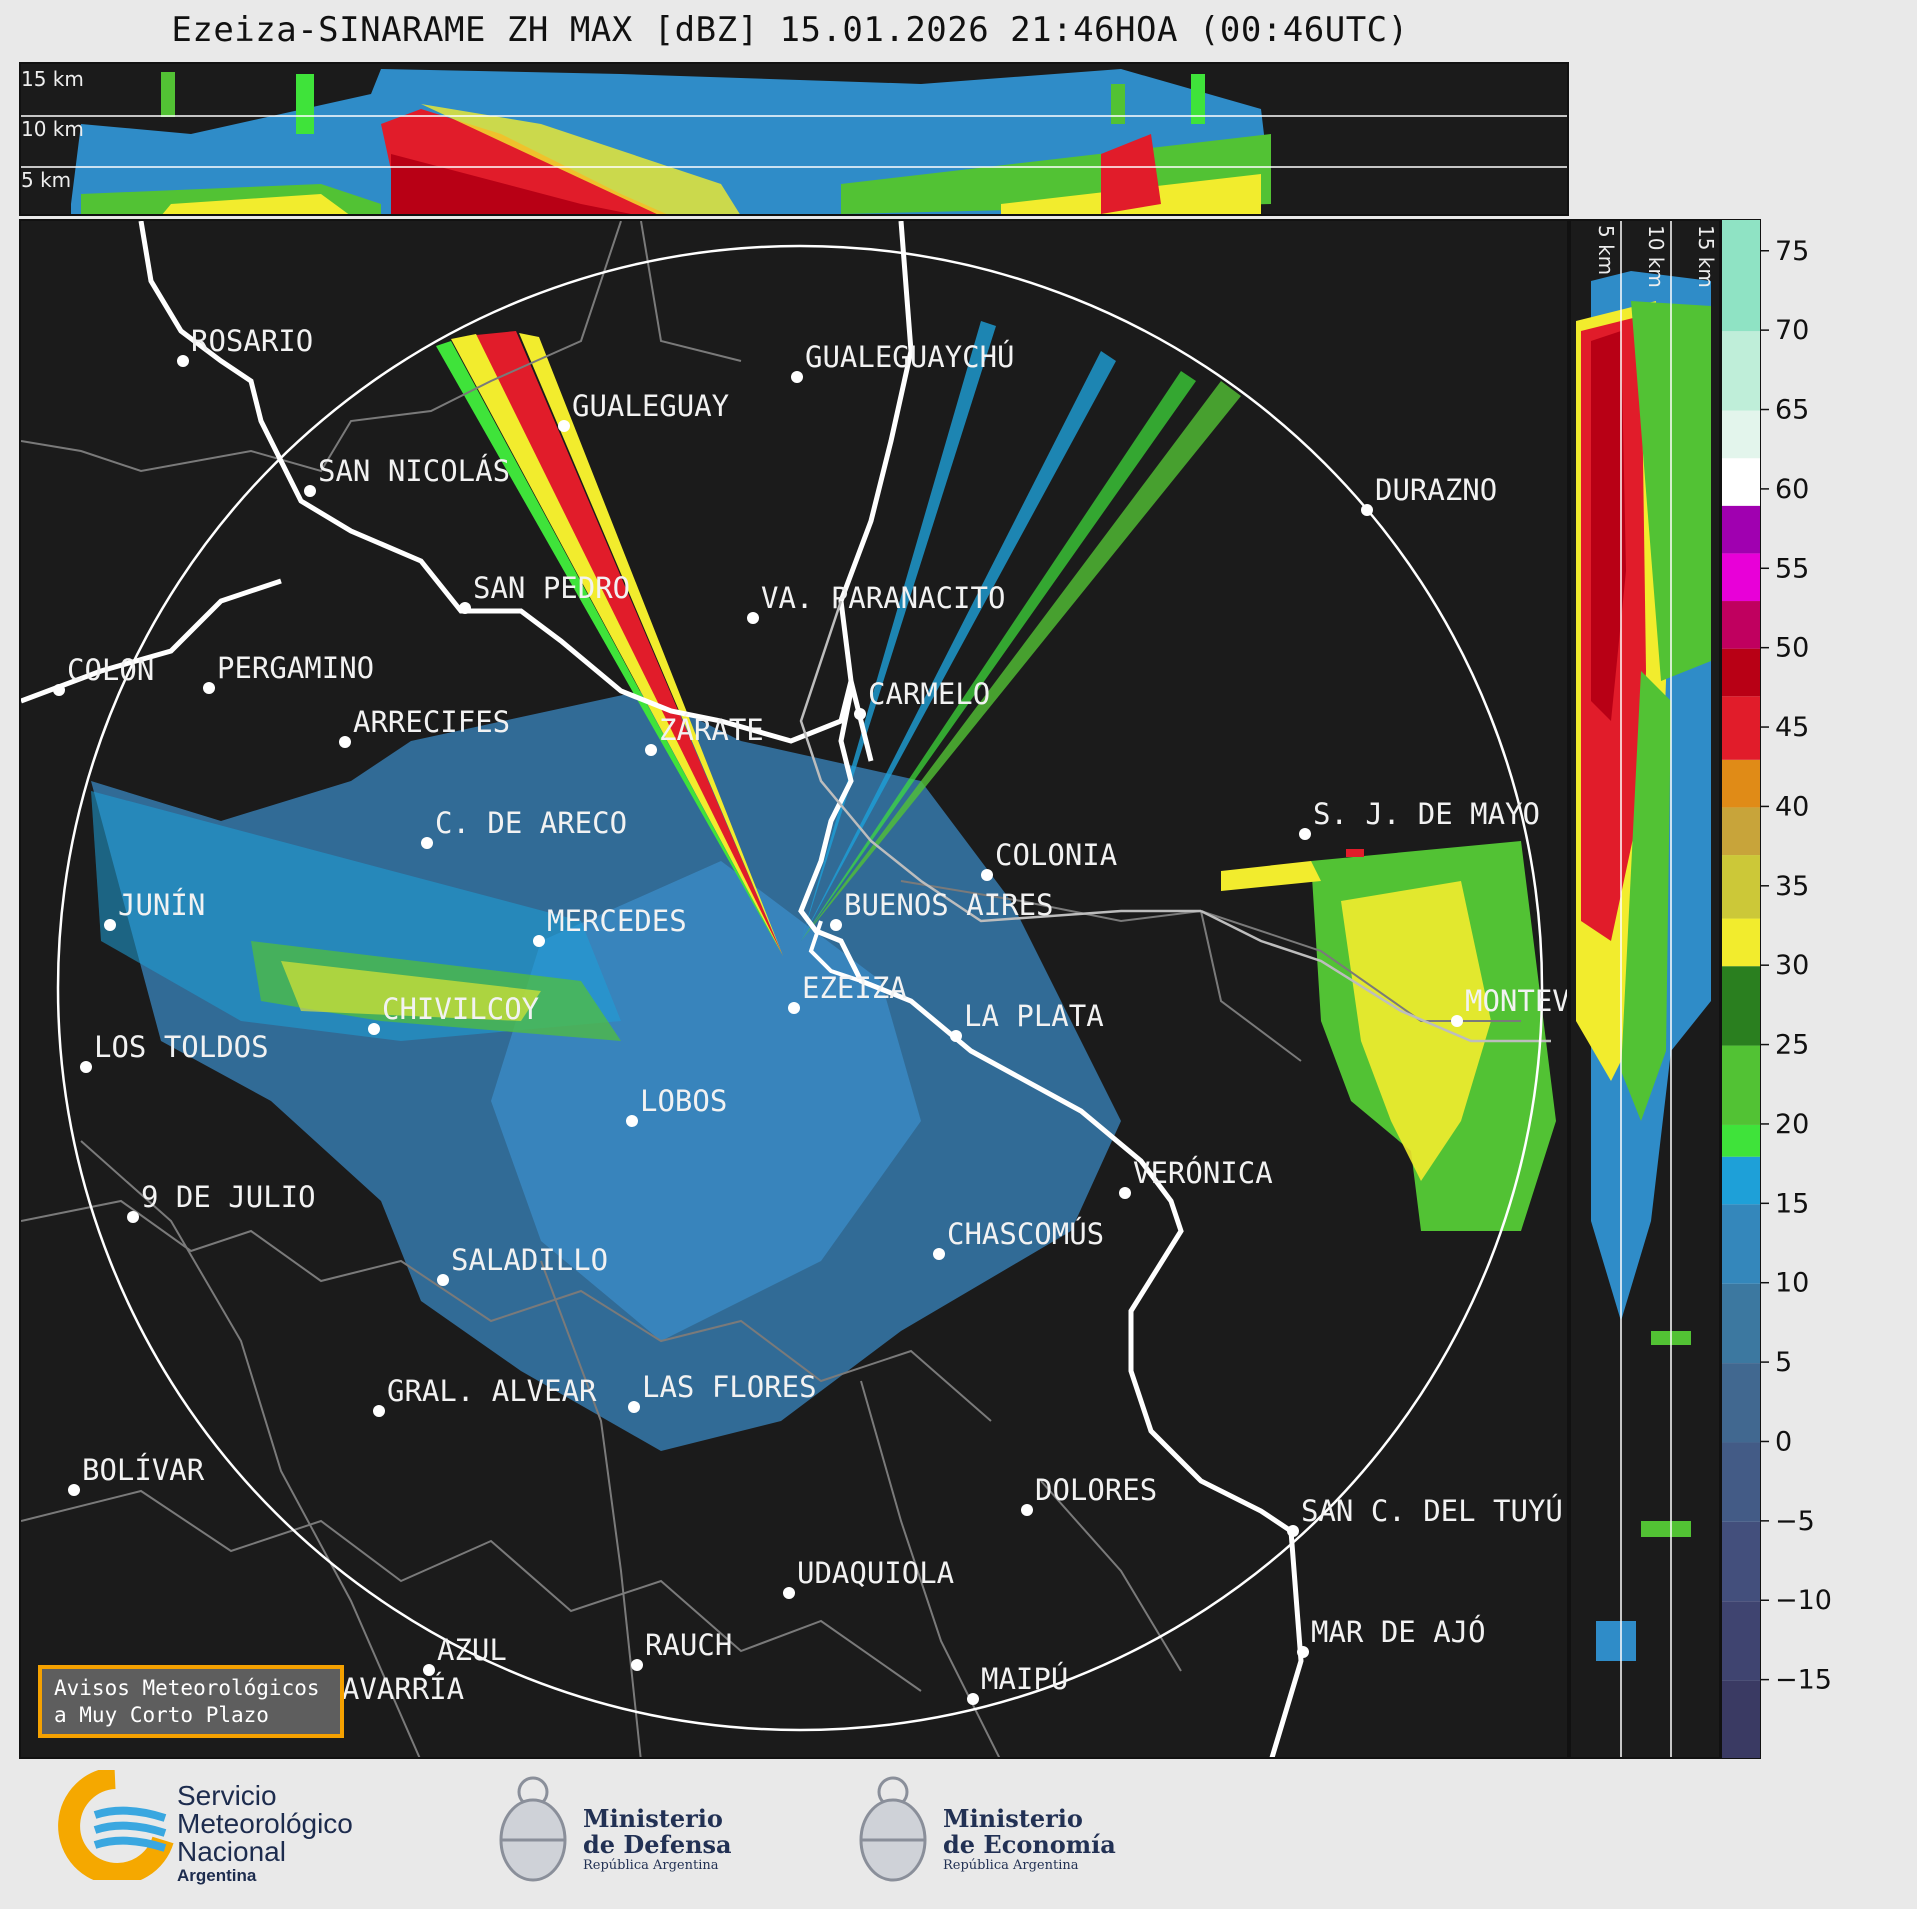 The width and height of the screenshot is (1917, 1909). Describe the element at coordinates (187, 1688) in the screenshot. I see `warning-line-1: Avisos Meteorológicos` at that location.